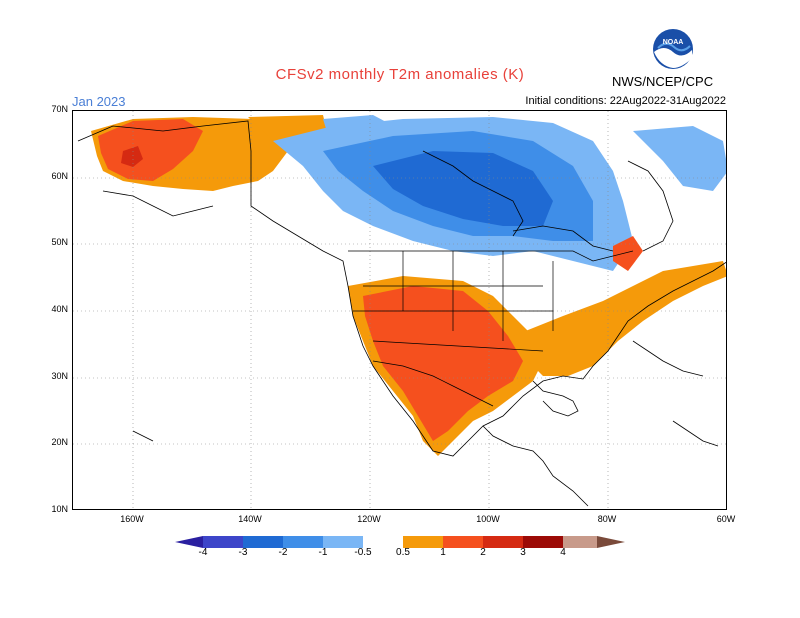  What do you see at coordinates (625, 101) in the screenshot?
I see `initial-conditions: Initial conditions: 22Aug2022-31Aug2022` at bounding box center [625, 101].